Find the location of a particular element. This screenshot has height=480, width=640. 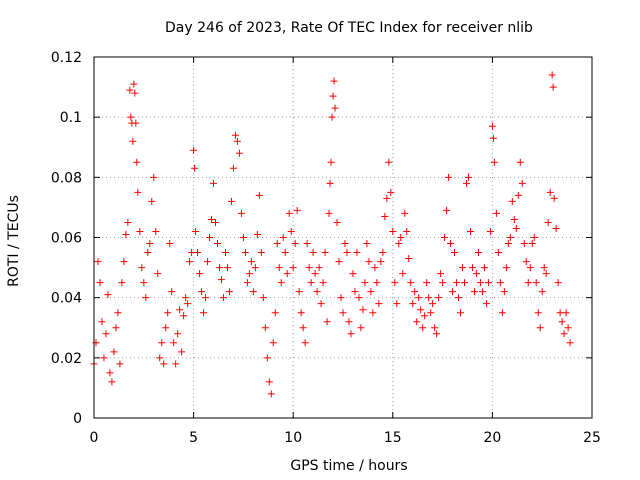

x-tick-label: 20 is located at coordinates (492, 438).